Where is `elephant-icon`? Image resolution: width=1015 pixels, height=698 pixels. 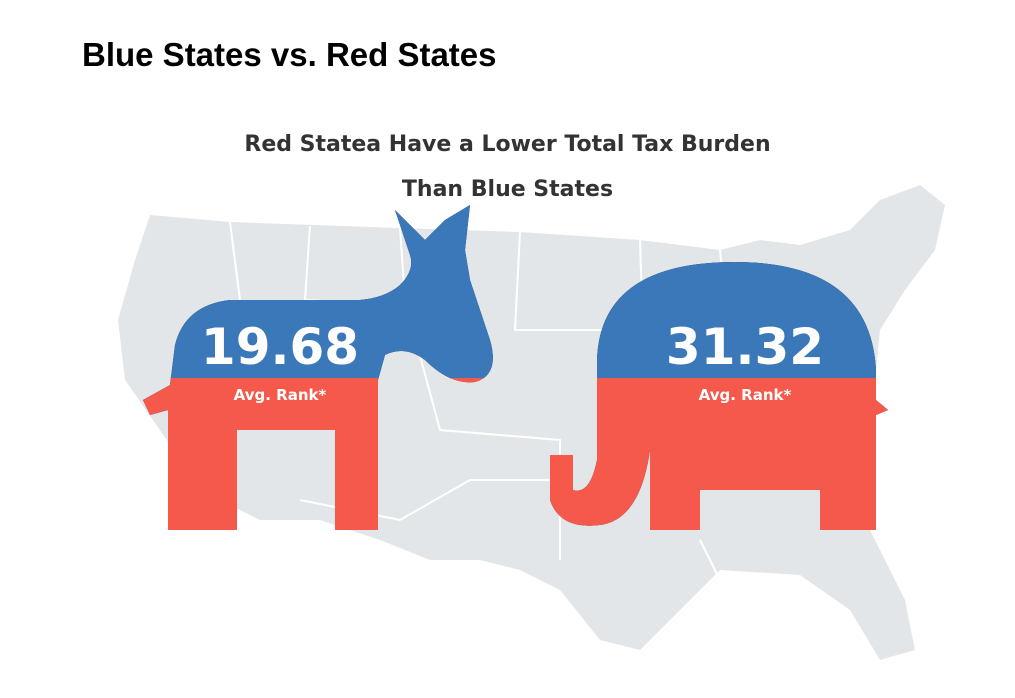 elephant-icon is located at coordinates (719, 396).